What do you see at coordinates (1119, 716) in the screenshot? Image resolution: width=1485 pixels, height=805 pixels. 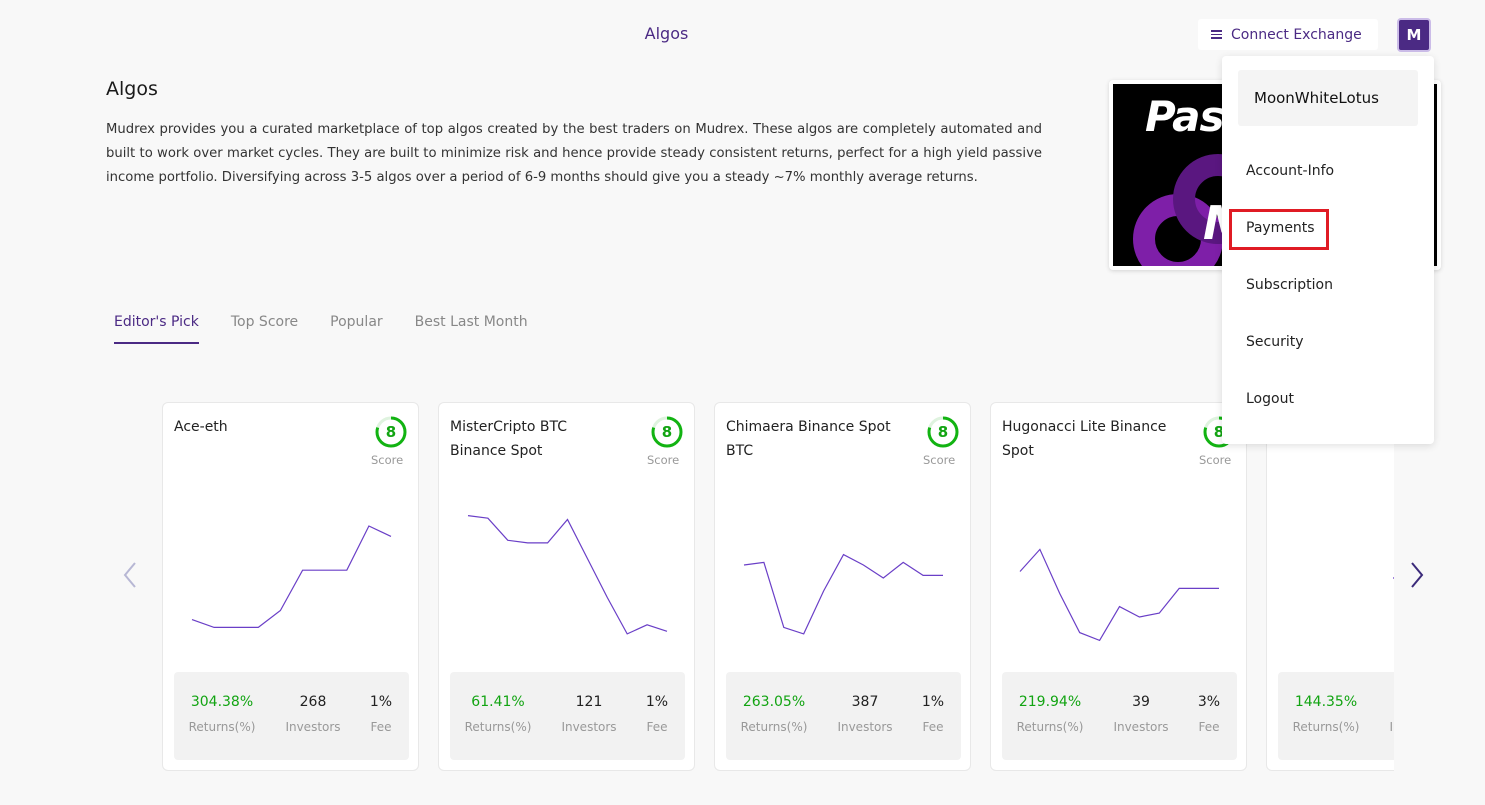 I see `algo-stats: 219.94% Returns(%) 39 Investors 3% Fee` at bounding box center [1119, 716].